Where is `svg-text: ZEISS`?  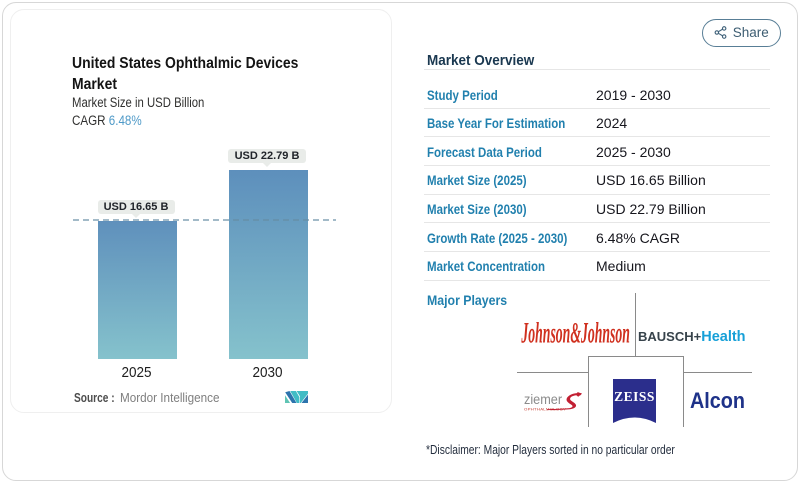
svg-text: ZEISS is located at coordinates (634, 396).